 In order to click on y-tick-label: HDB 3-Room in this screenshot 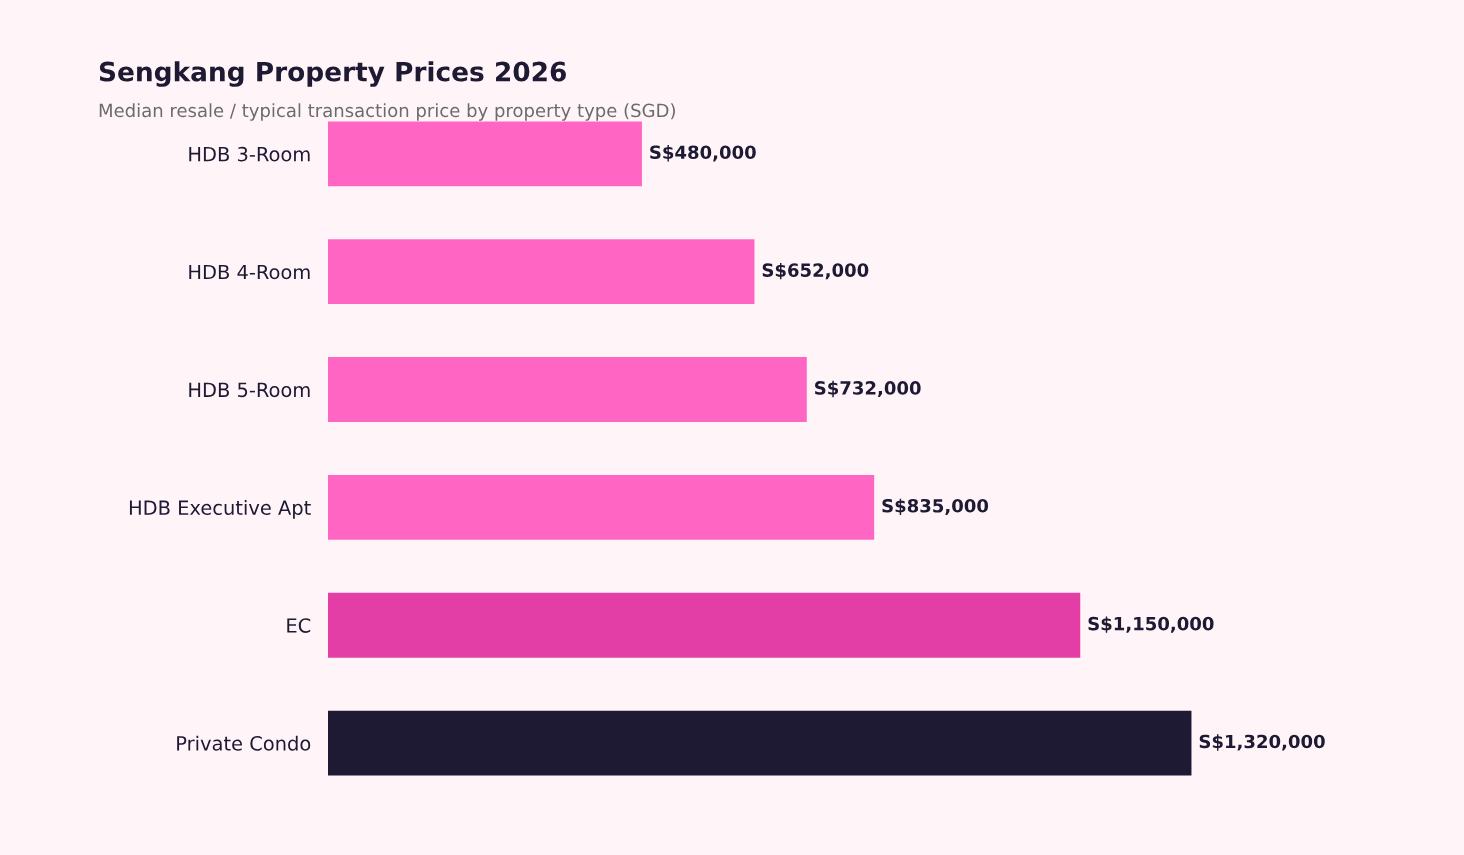, I will do `click(249, 154)`.